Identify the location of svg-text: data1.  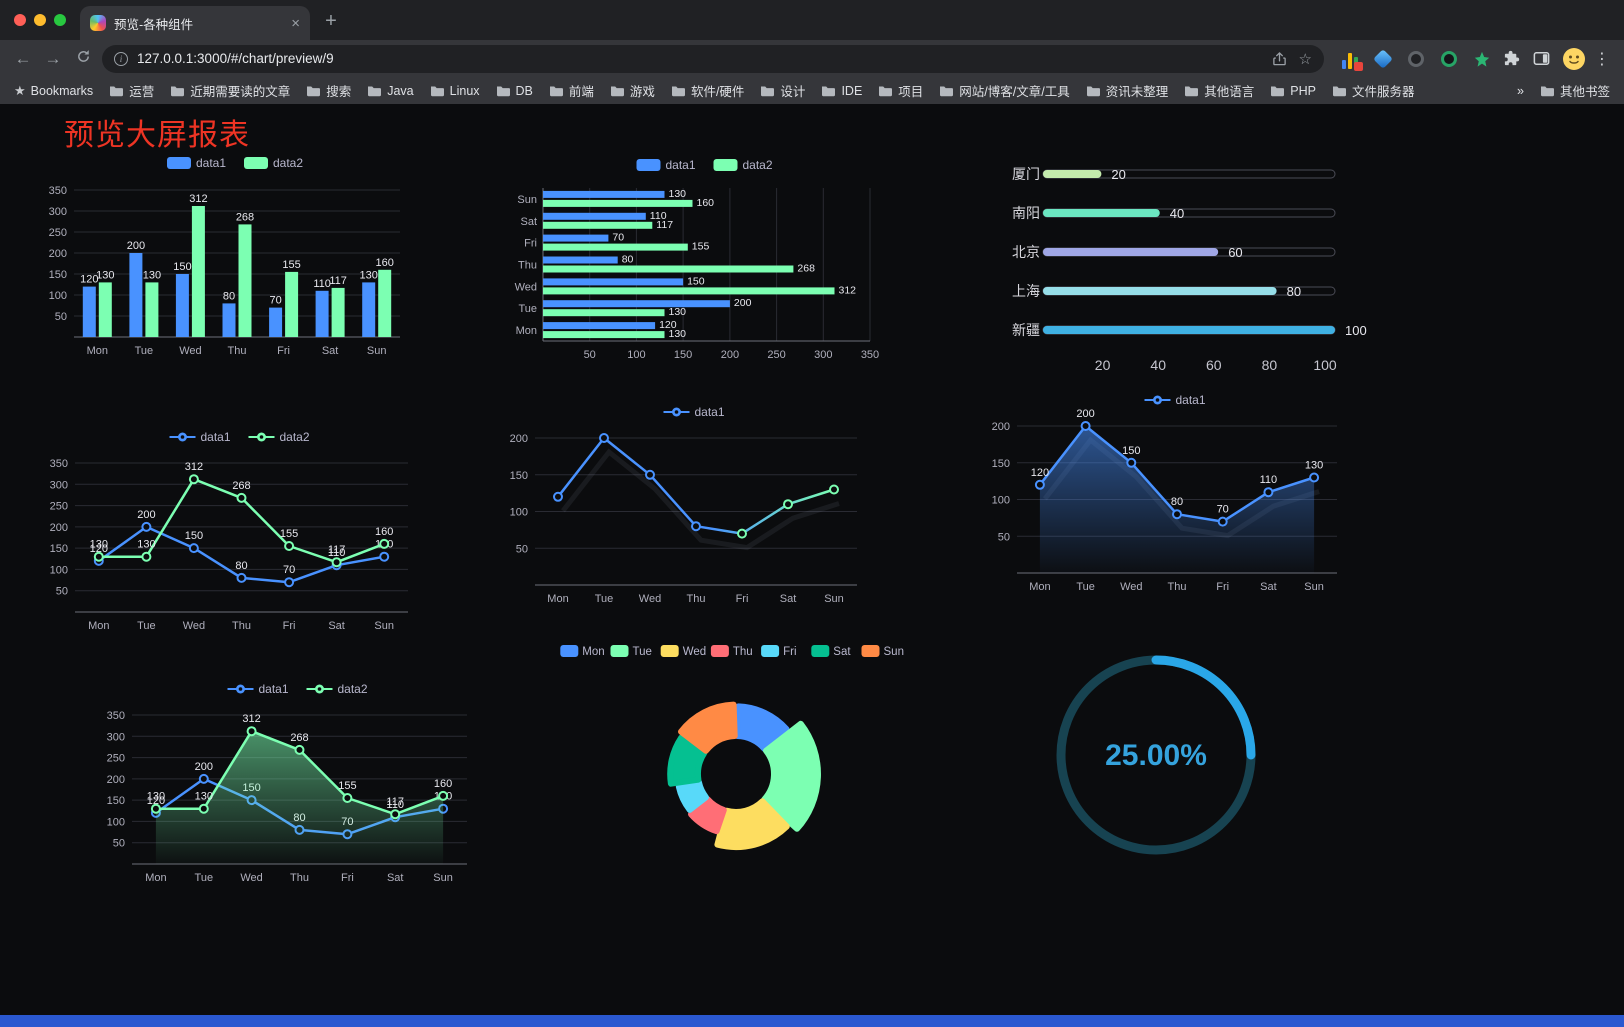
(681, 165).